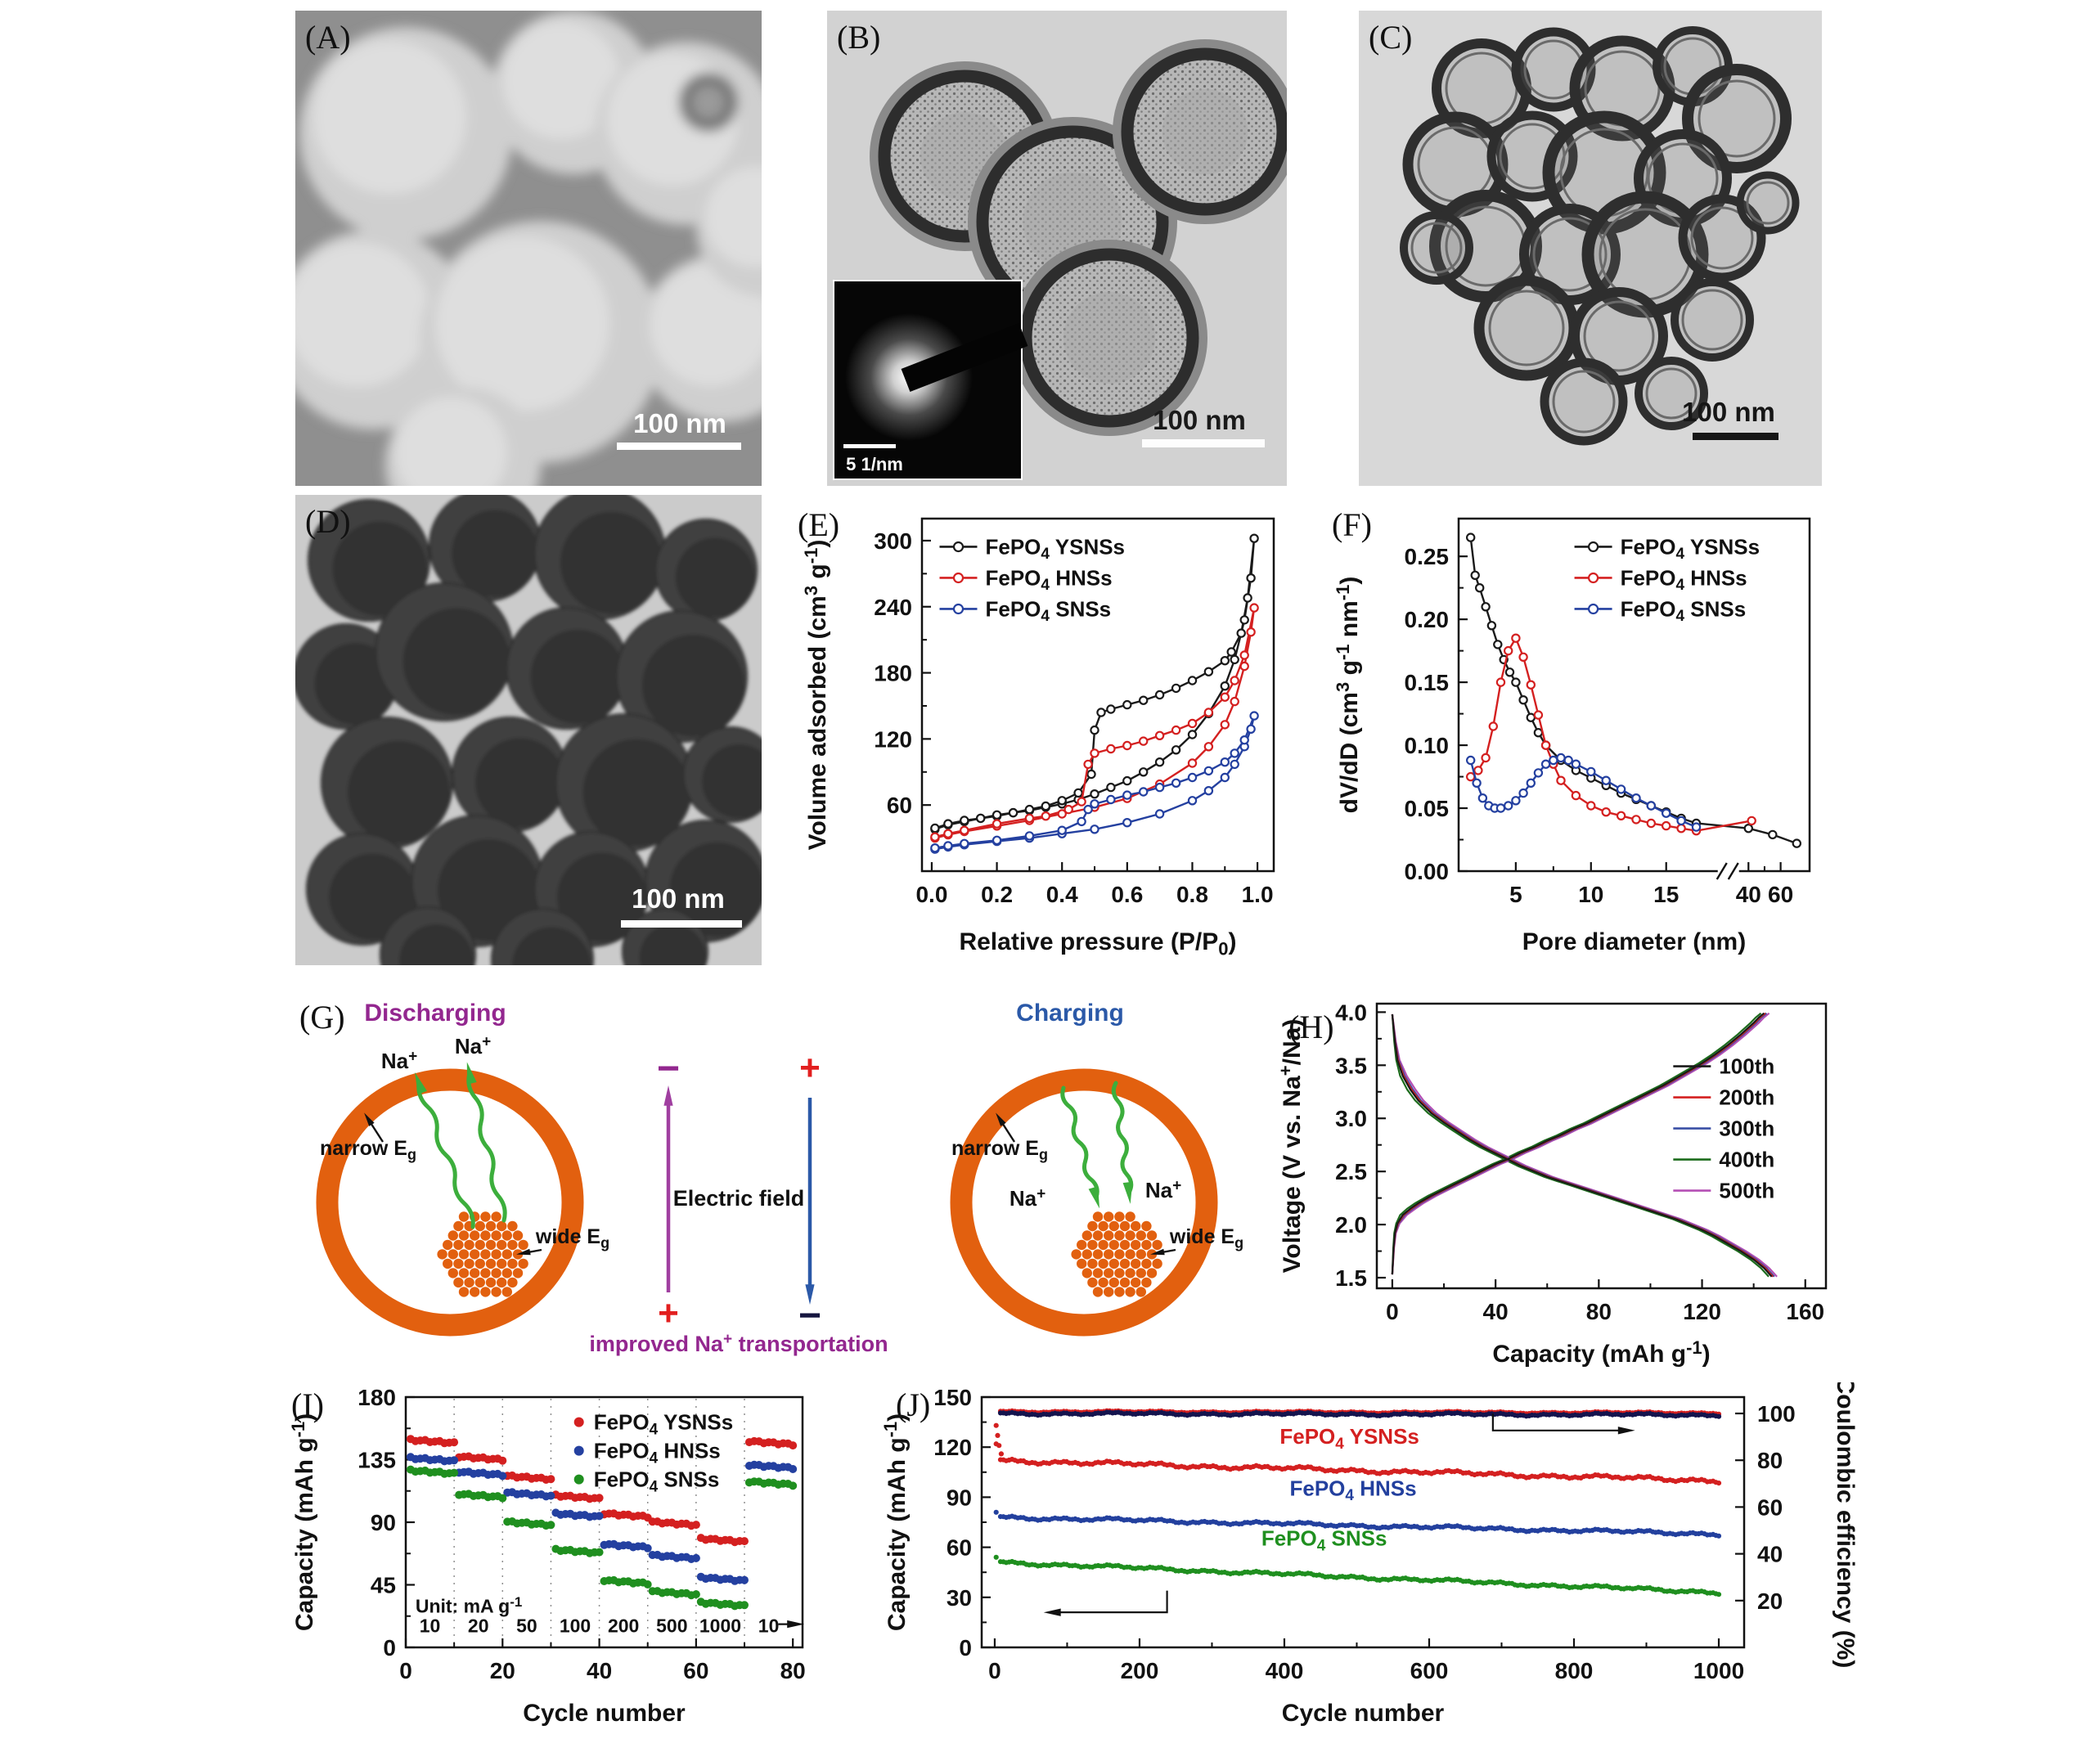 The width and height of the screenshot is (2100, 1739). What do you see at coordinates (1515, 894) in the screenshot?
I see `svg-text: 5` at bounding box center [1515, 894].